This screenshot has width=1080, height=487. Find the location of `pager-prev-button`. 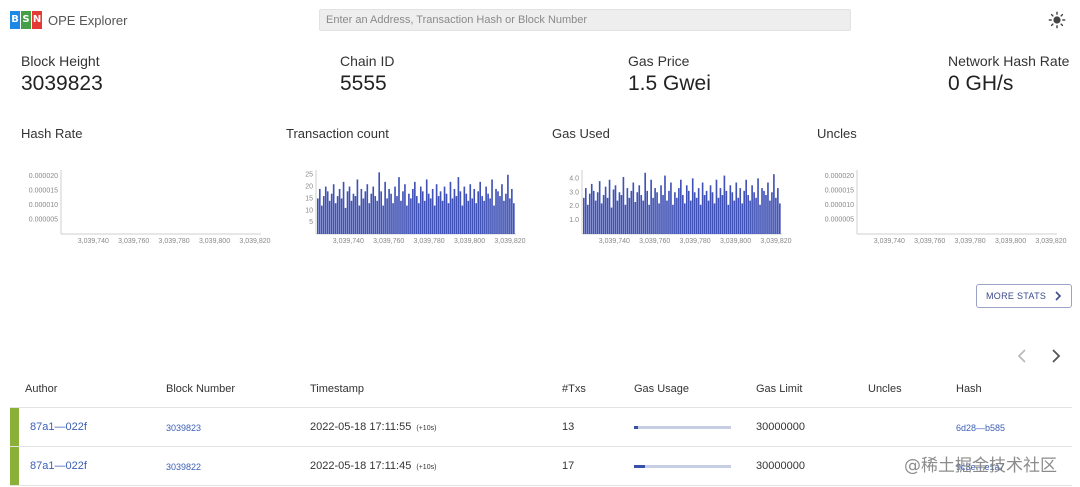

pager-prev-button is located at coordinates (1022, 356).